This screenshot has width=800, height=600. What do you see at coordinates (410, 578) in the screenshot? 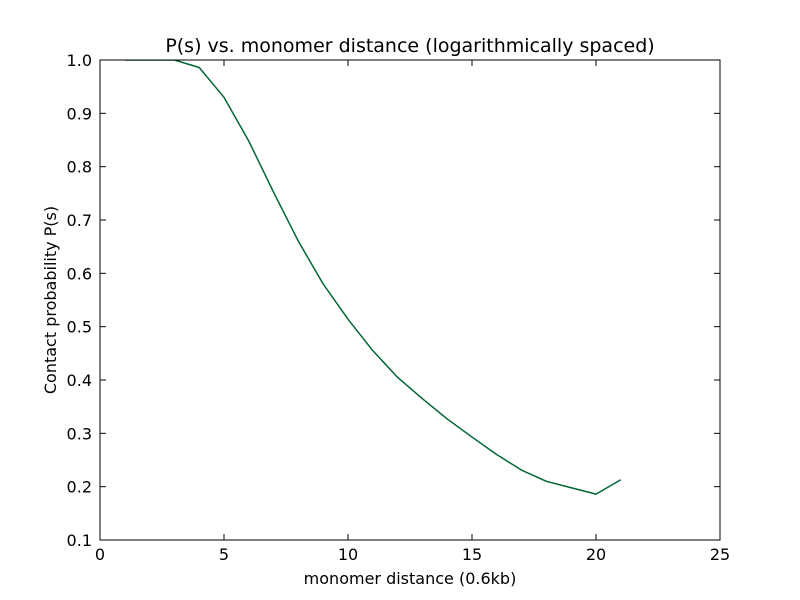
I see `x-axis-label: monomer distance (0.6kb)` at bounding box center [410, 578].